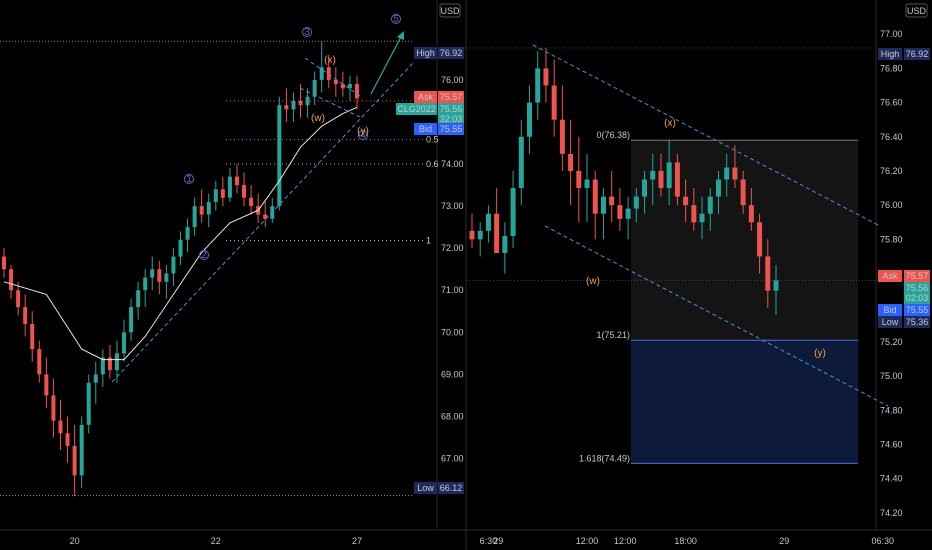 Image resolution: width=932 pixels, height=550 pixels. Describe the element at coordinates (451, 97) in the screenshot. I see `left-ask-value-box` at that location.